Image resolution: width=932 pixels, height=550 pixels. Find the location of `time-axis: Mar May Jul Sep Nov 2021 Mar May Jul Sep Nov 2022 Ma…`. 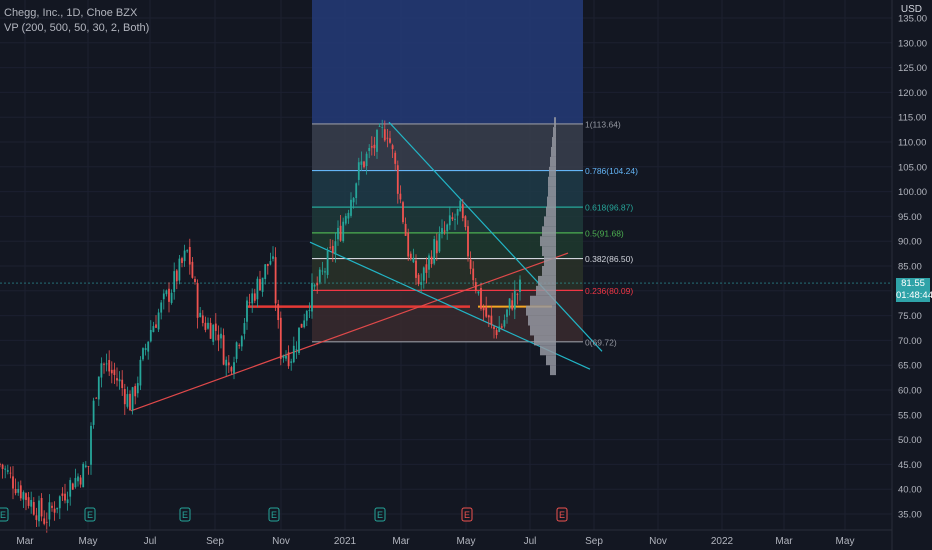

time-axis: Mar May Jul Sep Nov 2021 Mar May Jul Sep Nov 2022 Ma… is located at coordinates (446, 538).